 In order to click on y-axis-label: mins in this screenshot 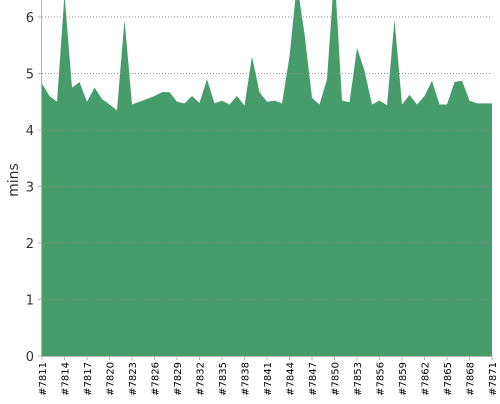, I will do `click(14, 180)`.